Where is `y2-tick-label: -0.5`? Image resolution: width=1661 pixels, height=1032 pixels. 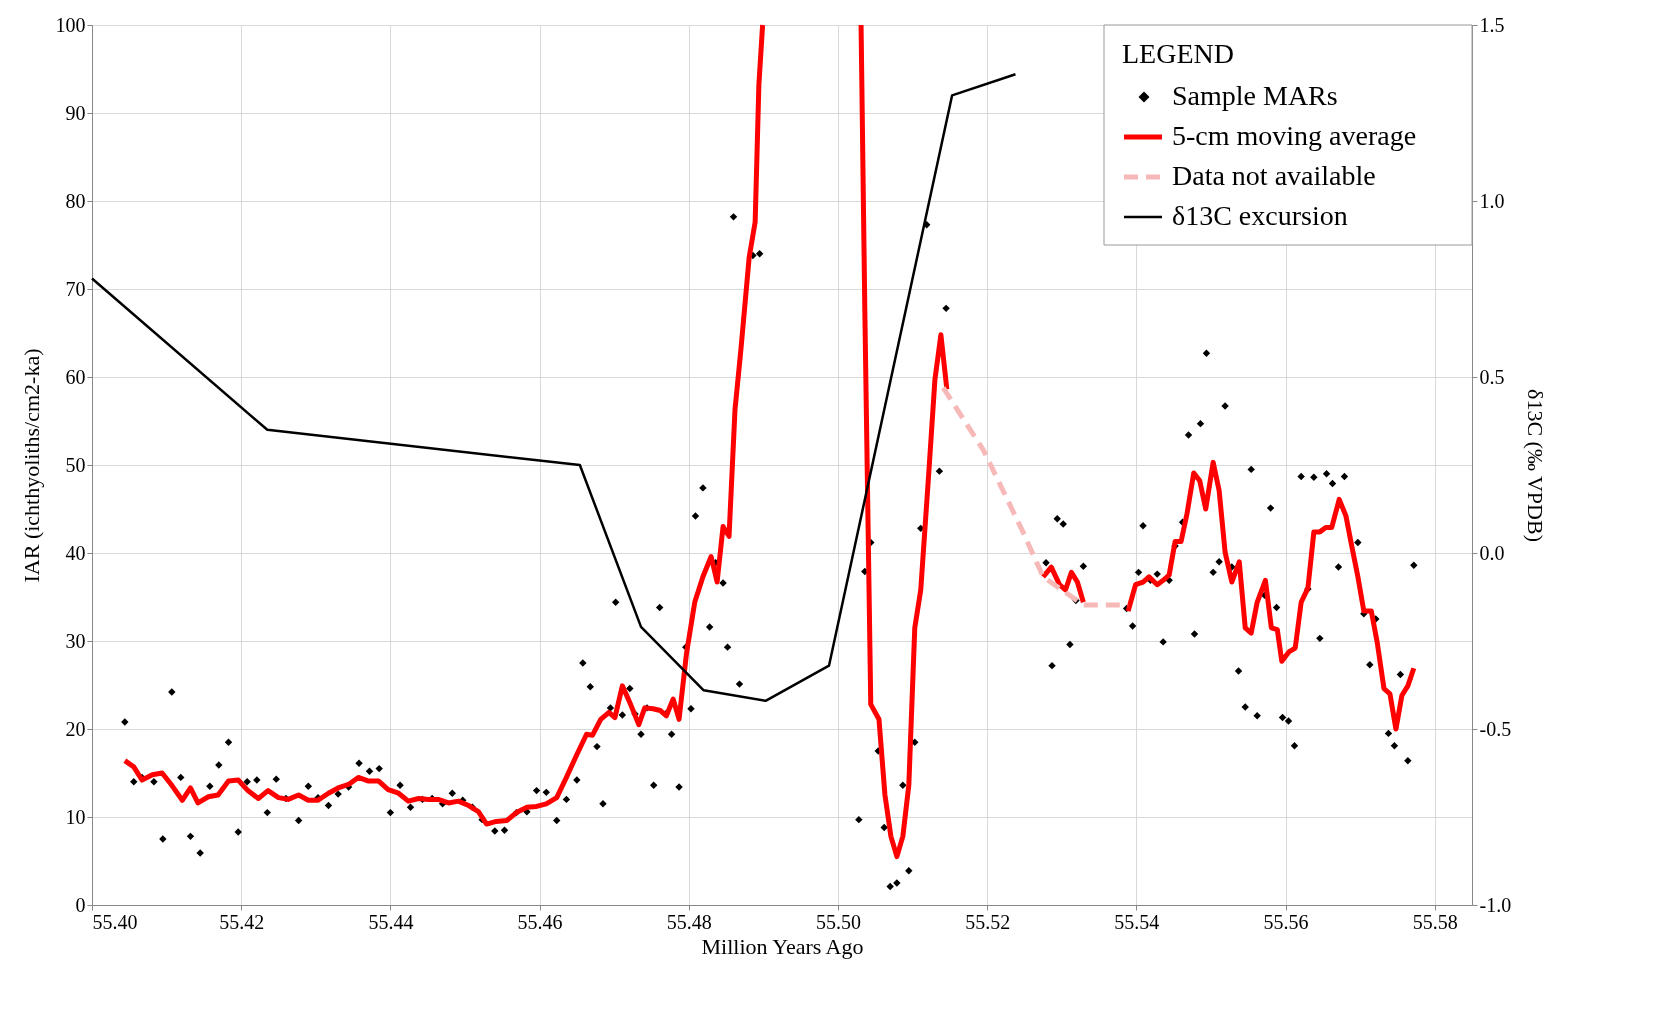
y2-tick-label: -0.5 is located at coordinates (1495, 728).